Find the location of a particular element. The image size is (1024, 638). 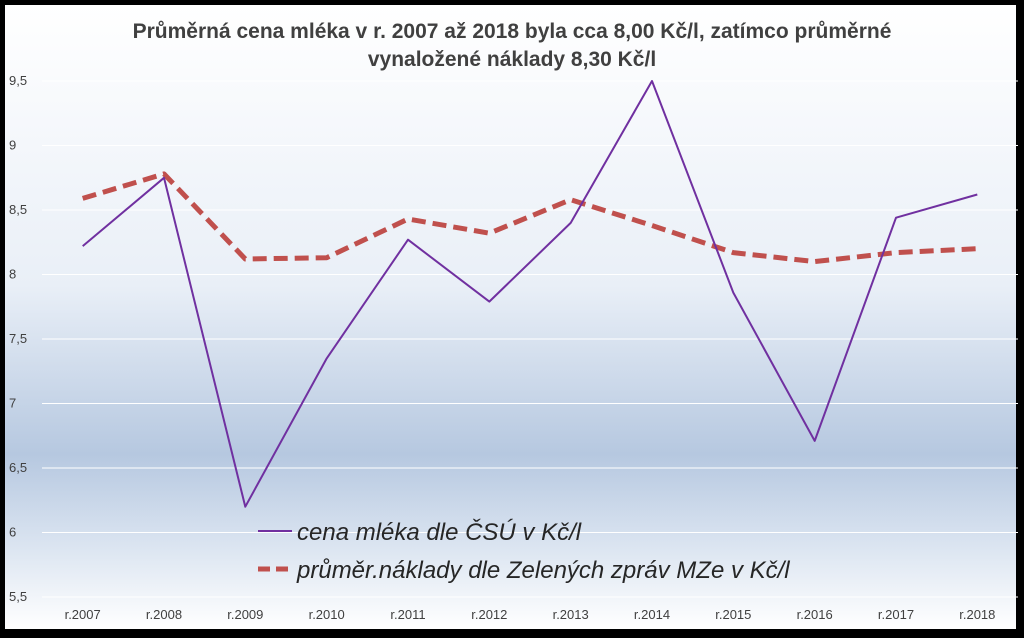

y-tick-label: 7,5 is located at coordinates (18, 338).